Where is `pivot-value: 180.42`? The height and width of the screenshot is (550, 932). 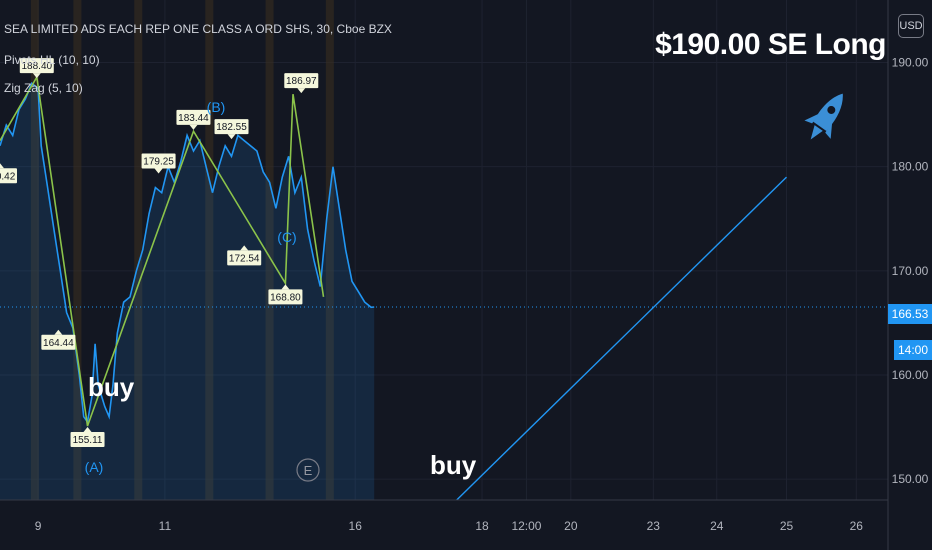
pivot-value: 180.42 is located at coordinates (8, 176).